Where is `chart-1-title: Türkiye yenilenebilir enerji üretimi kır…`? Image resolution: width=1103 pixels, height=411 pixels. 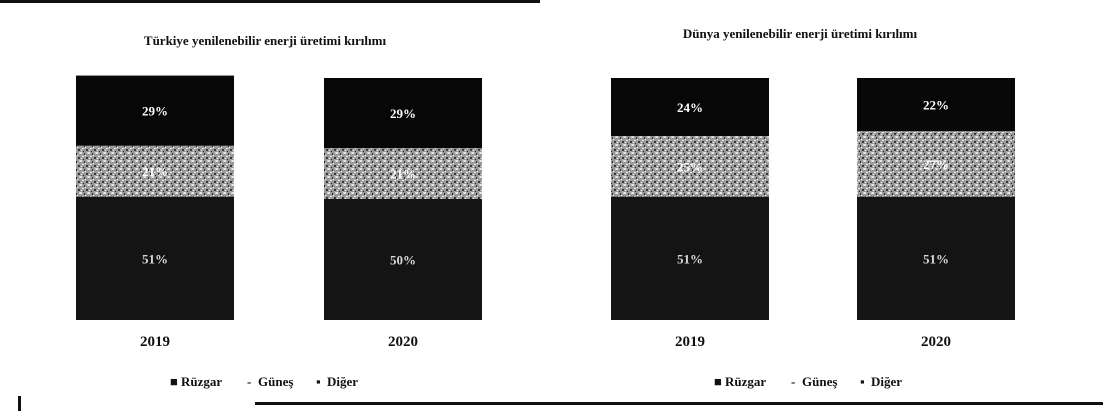 chart-1-title: Türkiye yenilenebilir enerji üretimi kır… is located at coordinates (265, 40).